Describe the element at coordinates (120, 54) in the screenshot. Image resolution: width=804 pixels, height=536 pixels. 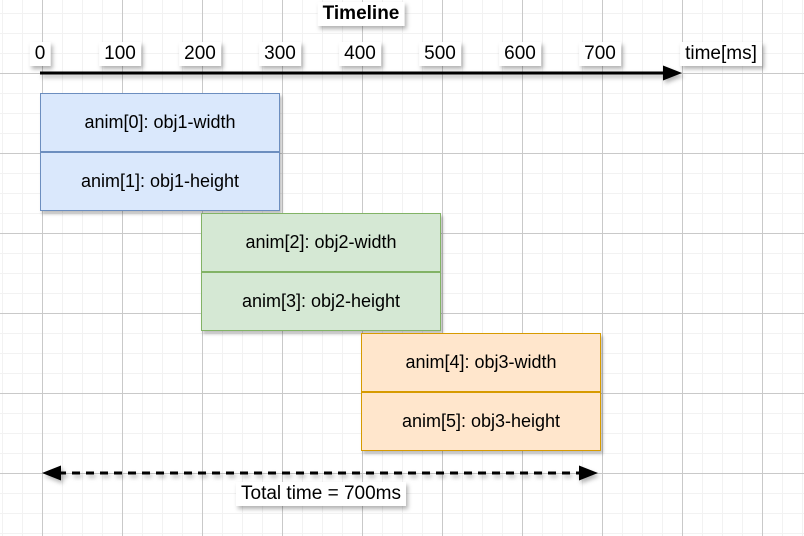
I see `axis-tick-100: 100` at that location.